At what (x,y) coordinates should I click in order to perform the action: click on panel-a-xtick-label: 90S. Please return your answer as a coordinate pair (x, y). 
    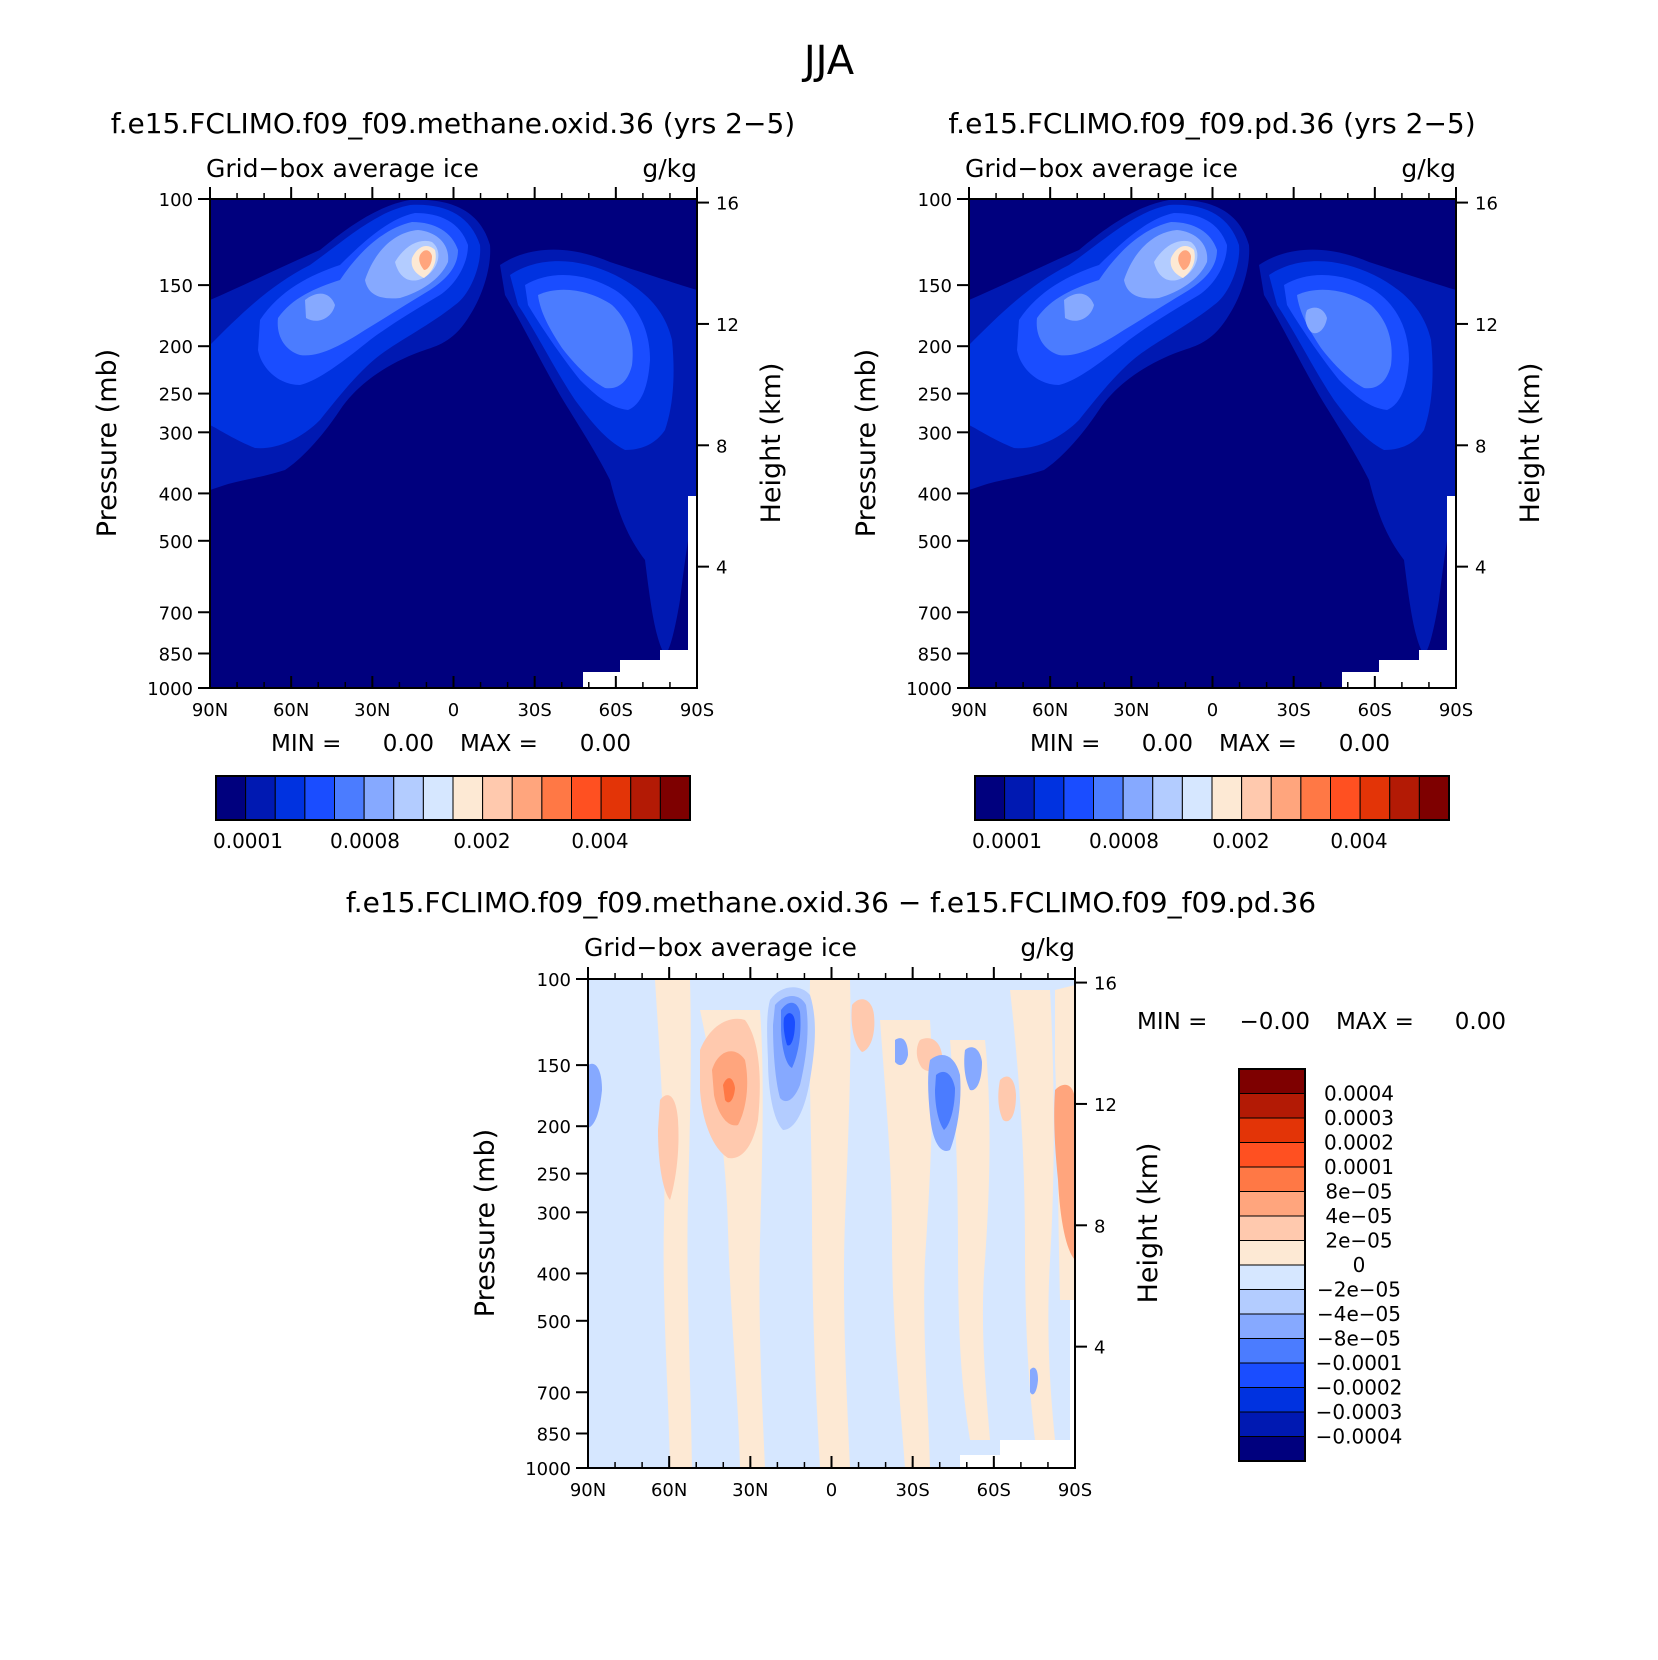
    Looking at the image, I should click on (697, 710).